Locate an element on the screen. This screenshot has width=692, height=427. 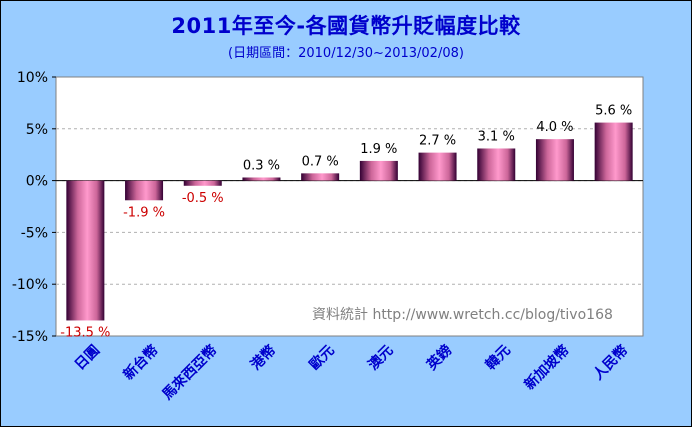
category-label: 人民幣 is located at coordinates (611, 363).